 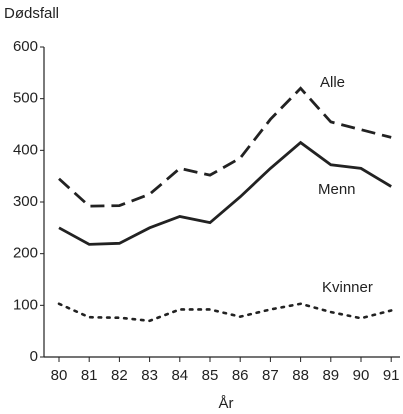 What do you see at coordinates (270, 375) in the screenshot?
I see `x-tick-label: 87` at bounding box center [270, 375].